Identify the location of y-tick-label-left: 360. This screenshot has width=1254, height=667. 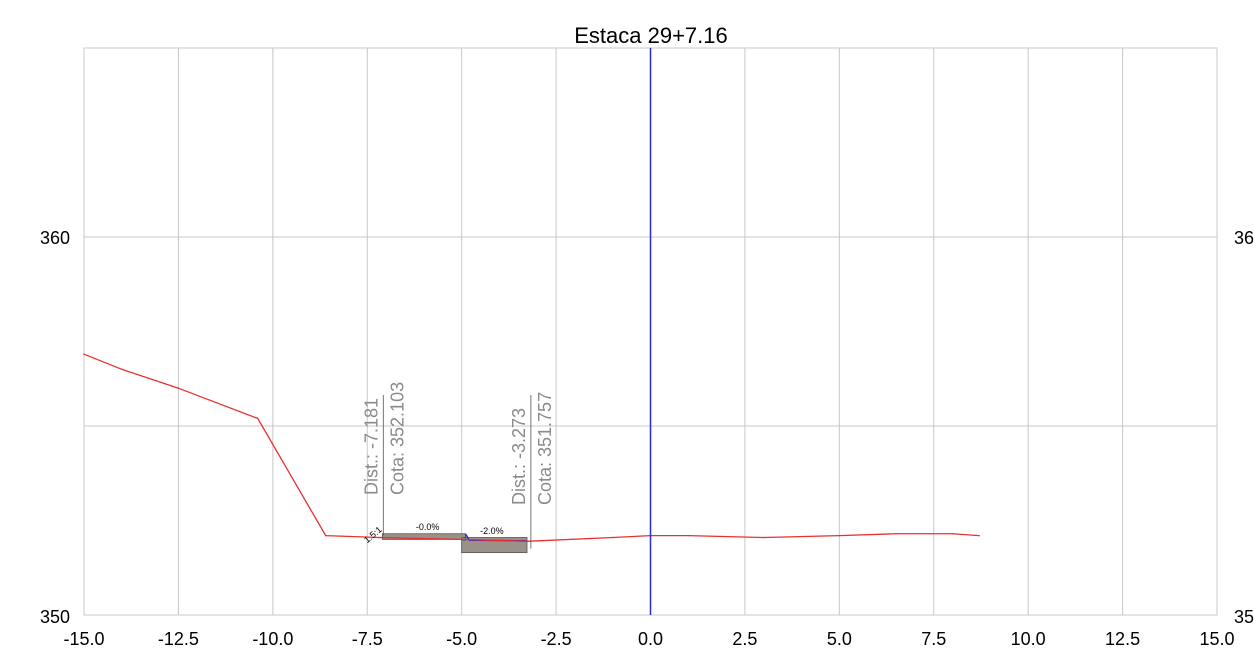
(55, 238).